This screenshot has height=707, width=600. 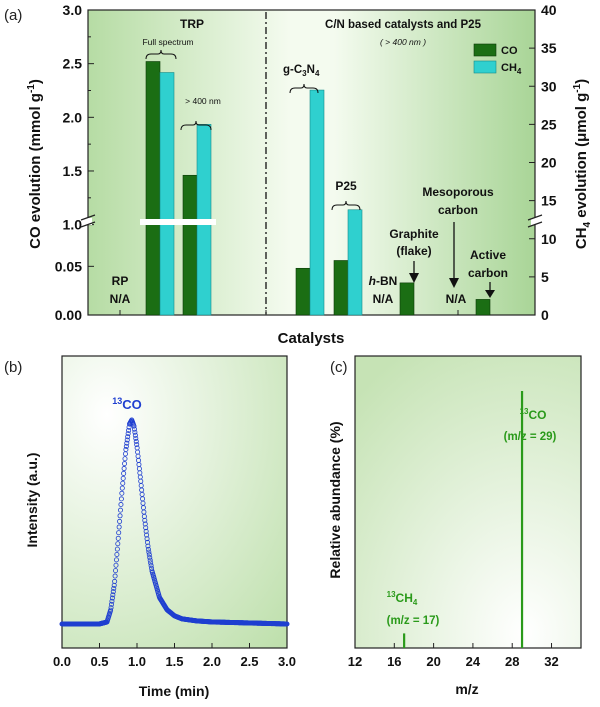 What do you see at coordinates (68, 266) in the screenshot?
I see `left-tick-label: 0.05` at bounding box center [68, 266].